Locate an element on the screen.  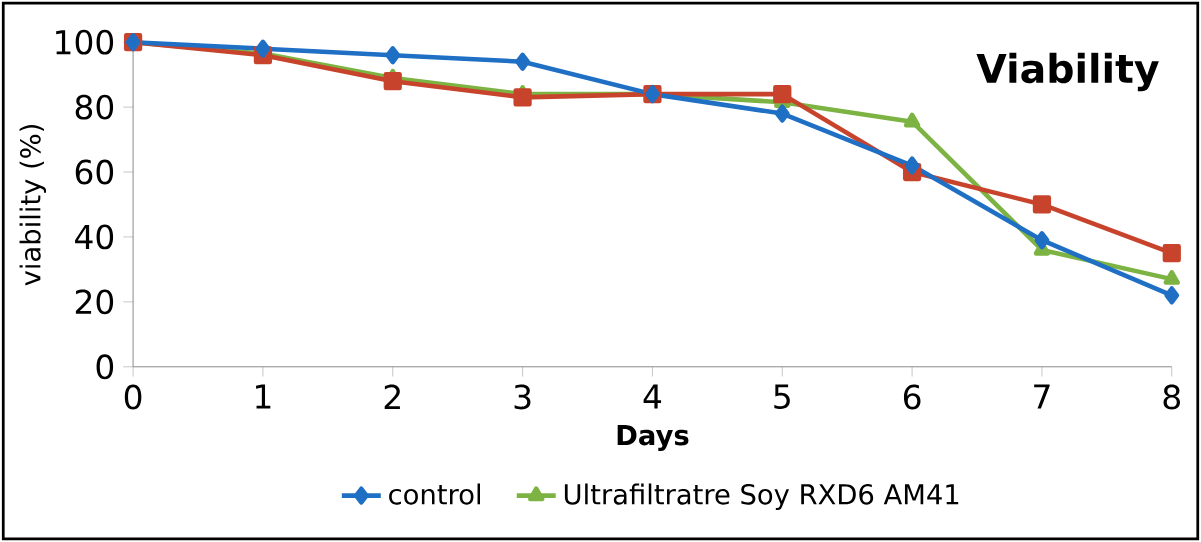
x-tick-label: 7 is located at coordinates (1042, 396).